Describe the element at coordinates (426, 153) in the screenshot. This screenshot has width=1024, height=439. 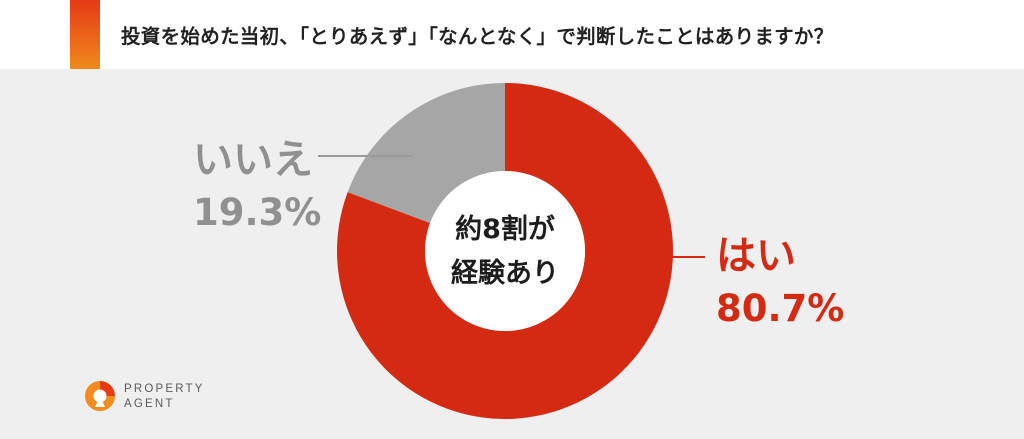
I see `donut-slice-no` at that location.